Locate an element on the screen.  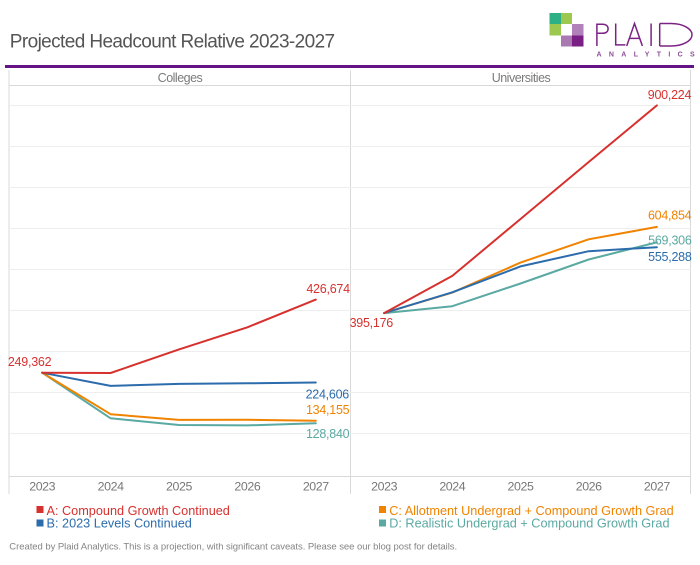
svg-text: Universities is located at coordinates (521, 78).